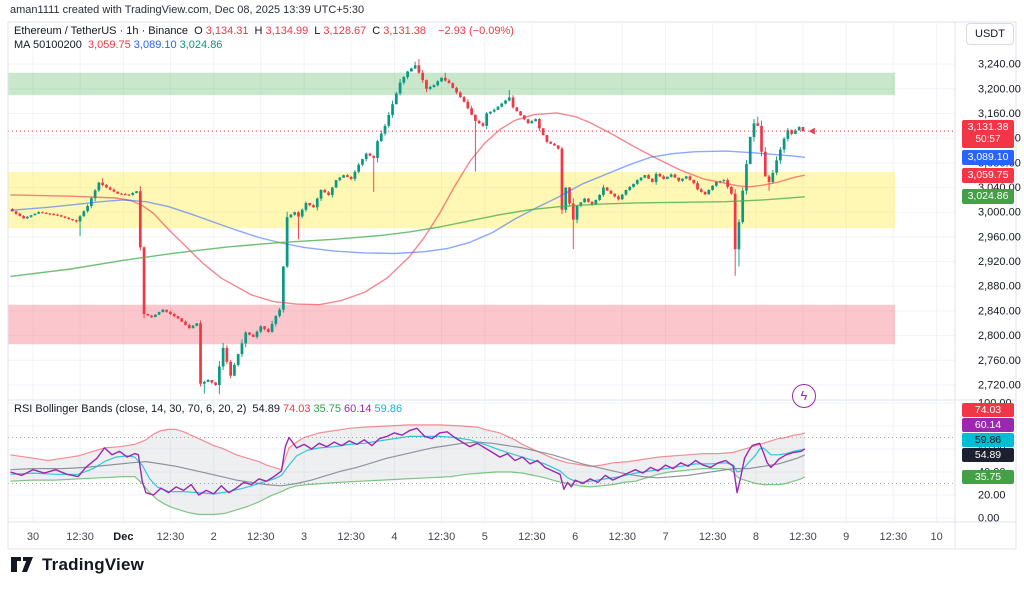 The width and height of the screenshot is (1024, 591). I want to click on axis-badge: 3,024.86, so click(988, 197).